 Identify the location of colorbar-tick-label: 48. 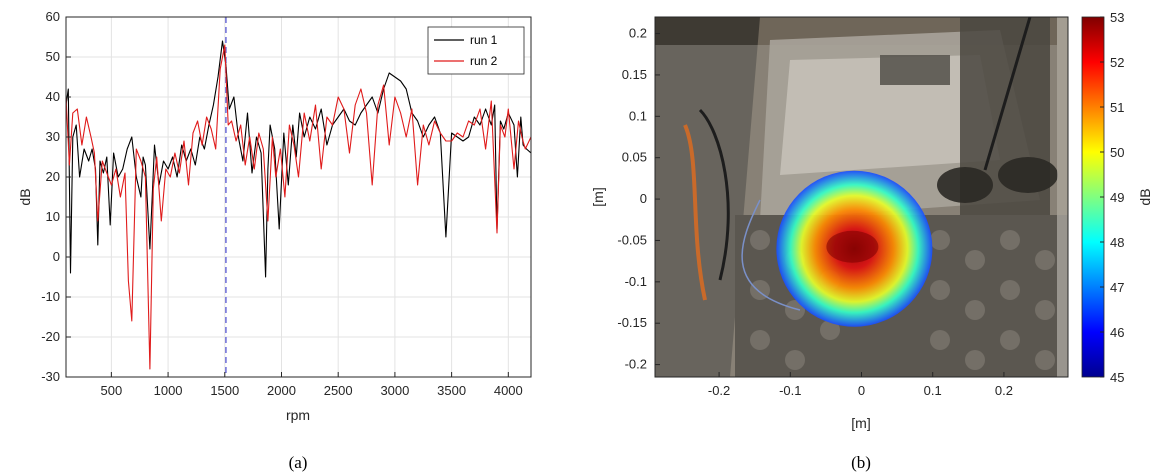
(1117, 242).